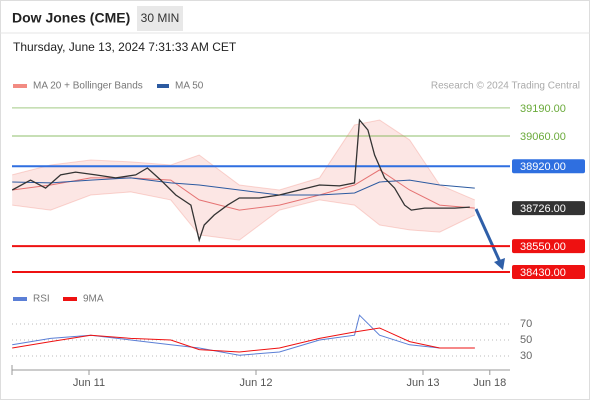 The height and width of the screenshot is (400, 590). I want to click on legend-label: MA 50, so click(189, 86).